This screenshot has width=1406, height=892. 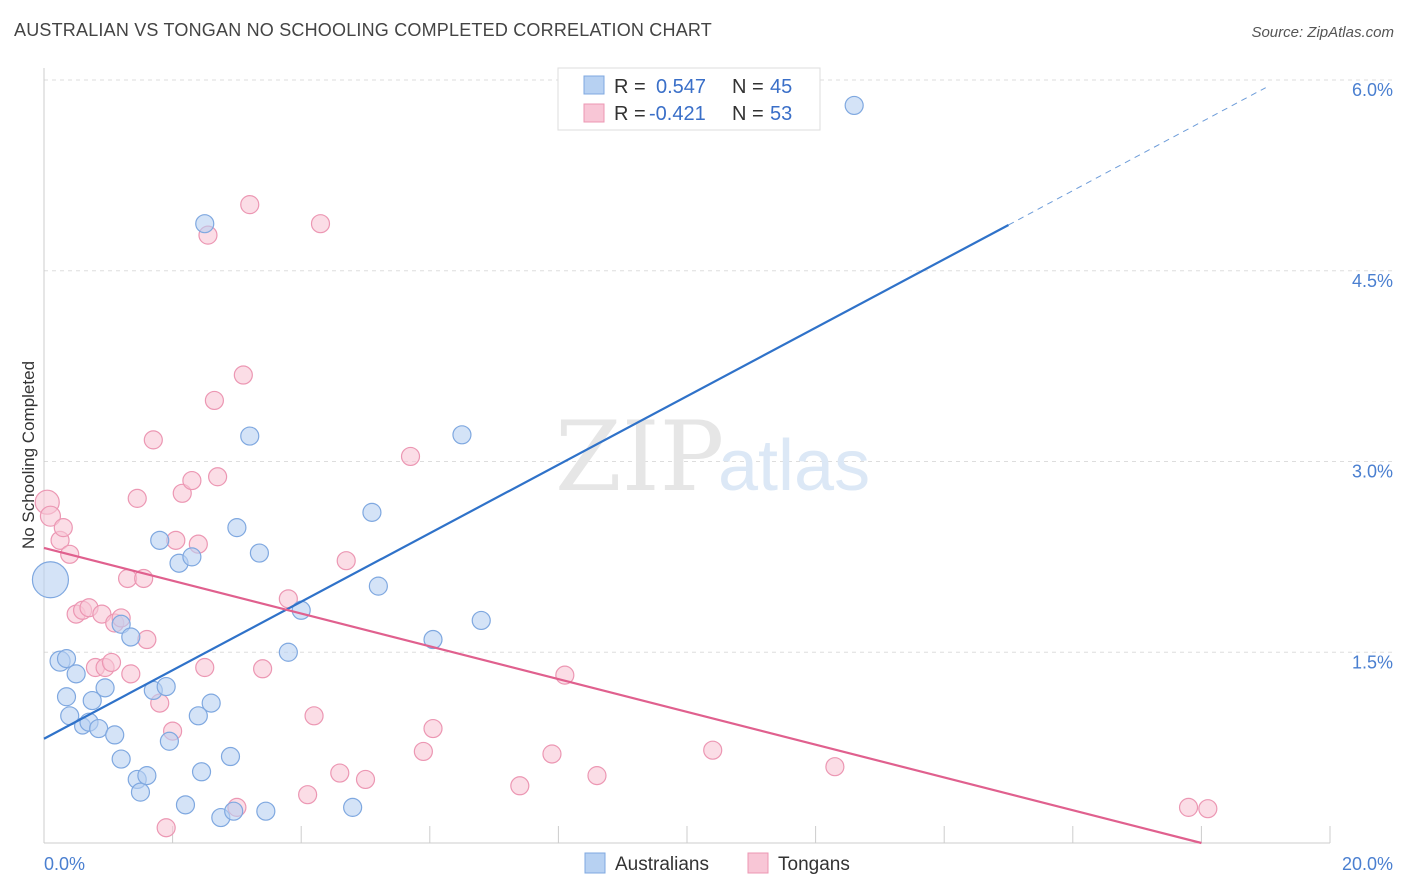 What do you see at coordinates (689, 99) in the screenshot?
I see `correlation-legend: R = 0.547 N = 45 R = -0.421 N = 53` at bounding box center [689, 99].